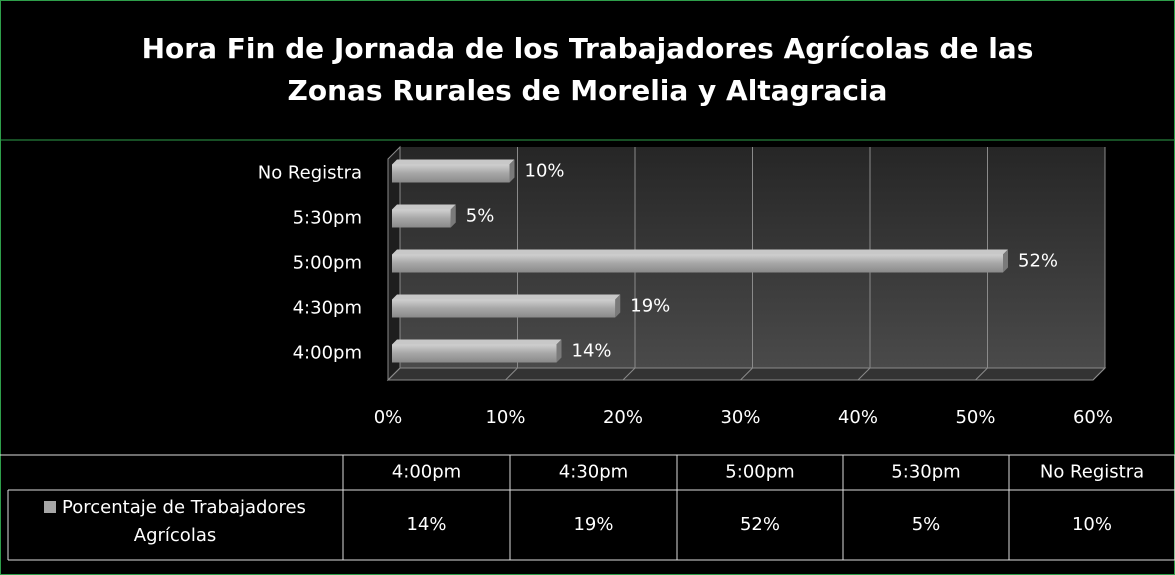 Image resolution: width=1175 pixels, height=575 pixels. What do you see at coordinates (545, 171) in the screenshot?
I see `data-label: 10%` at bounding box center [545, 171].